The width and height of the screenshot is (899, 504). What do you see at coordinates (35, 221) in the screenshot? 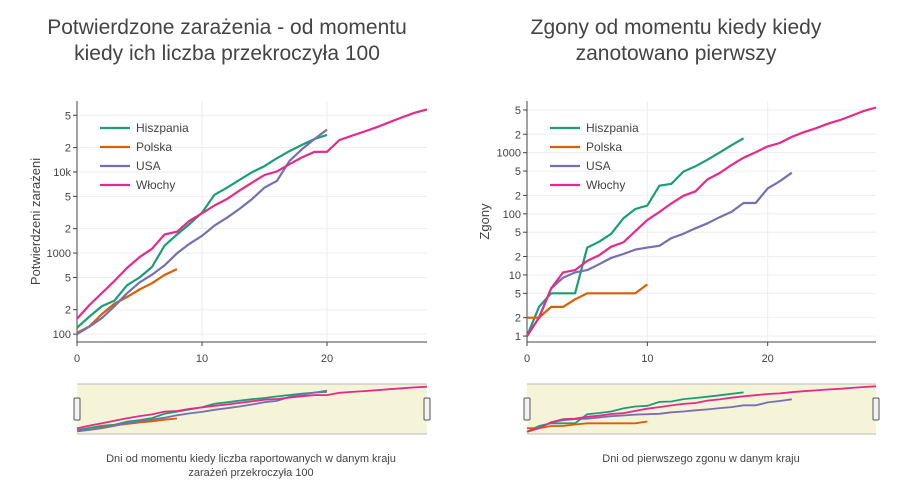
I see `y-axis-title: Potwierdzeni zarażeni` at bounding box center [35, 221].